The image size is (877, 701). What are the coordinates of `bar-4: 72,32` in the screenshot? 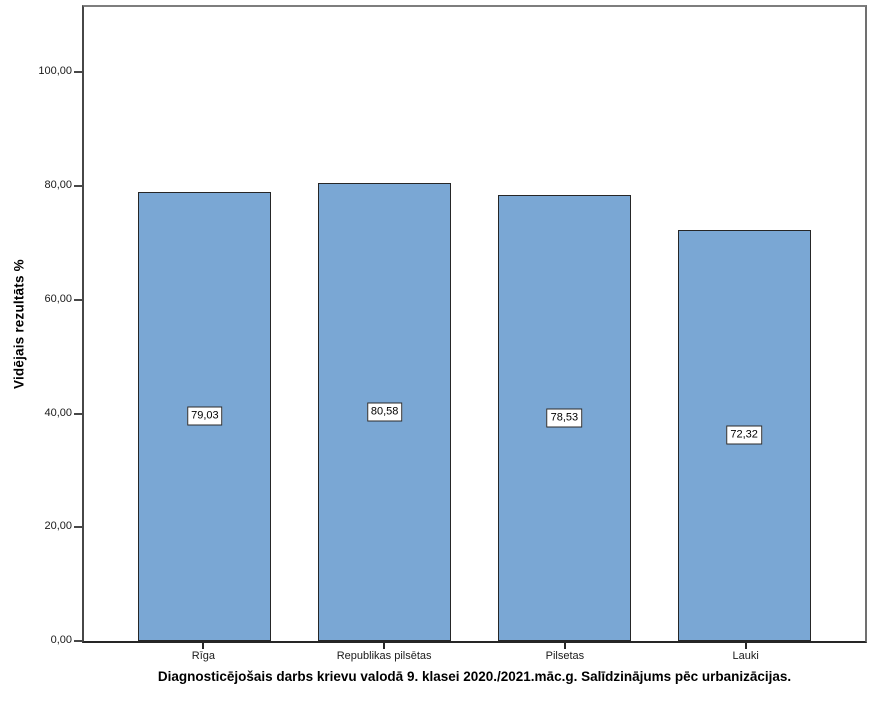 It's located at (744, 435).